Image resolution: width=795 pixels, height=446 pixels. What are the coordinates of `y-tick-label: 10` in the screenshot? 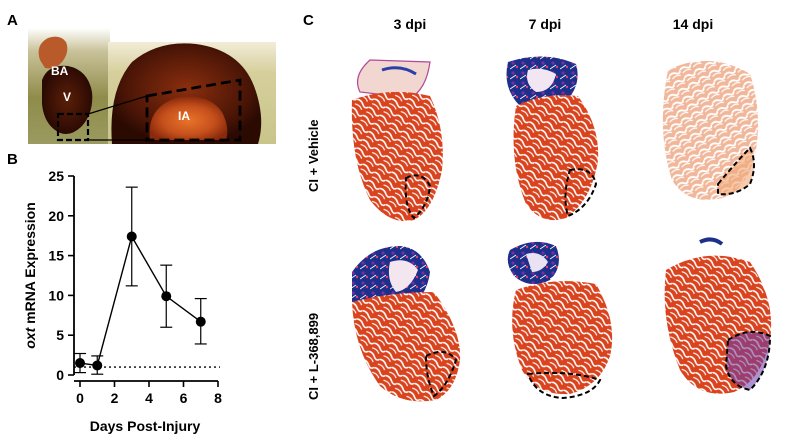 It's located at (56, 295).